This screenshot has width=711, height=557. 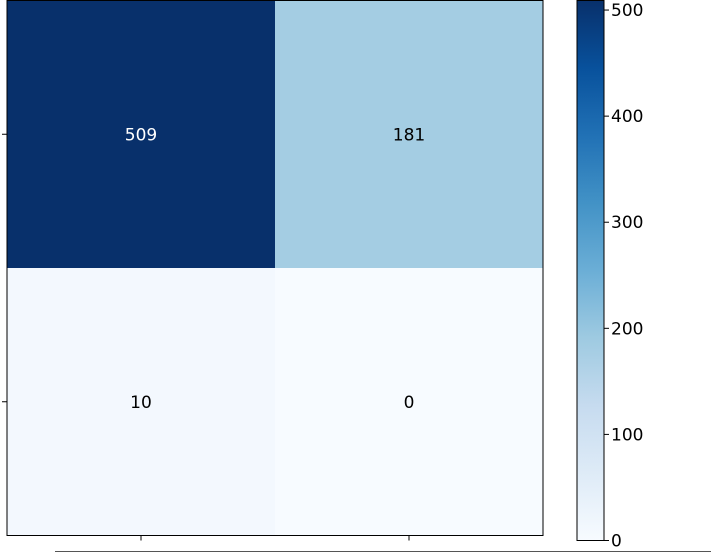 I want to click on cell-value-label-r1-c1: 0, so click(x=409, y=403).